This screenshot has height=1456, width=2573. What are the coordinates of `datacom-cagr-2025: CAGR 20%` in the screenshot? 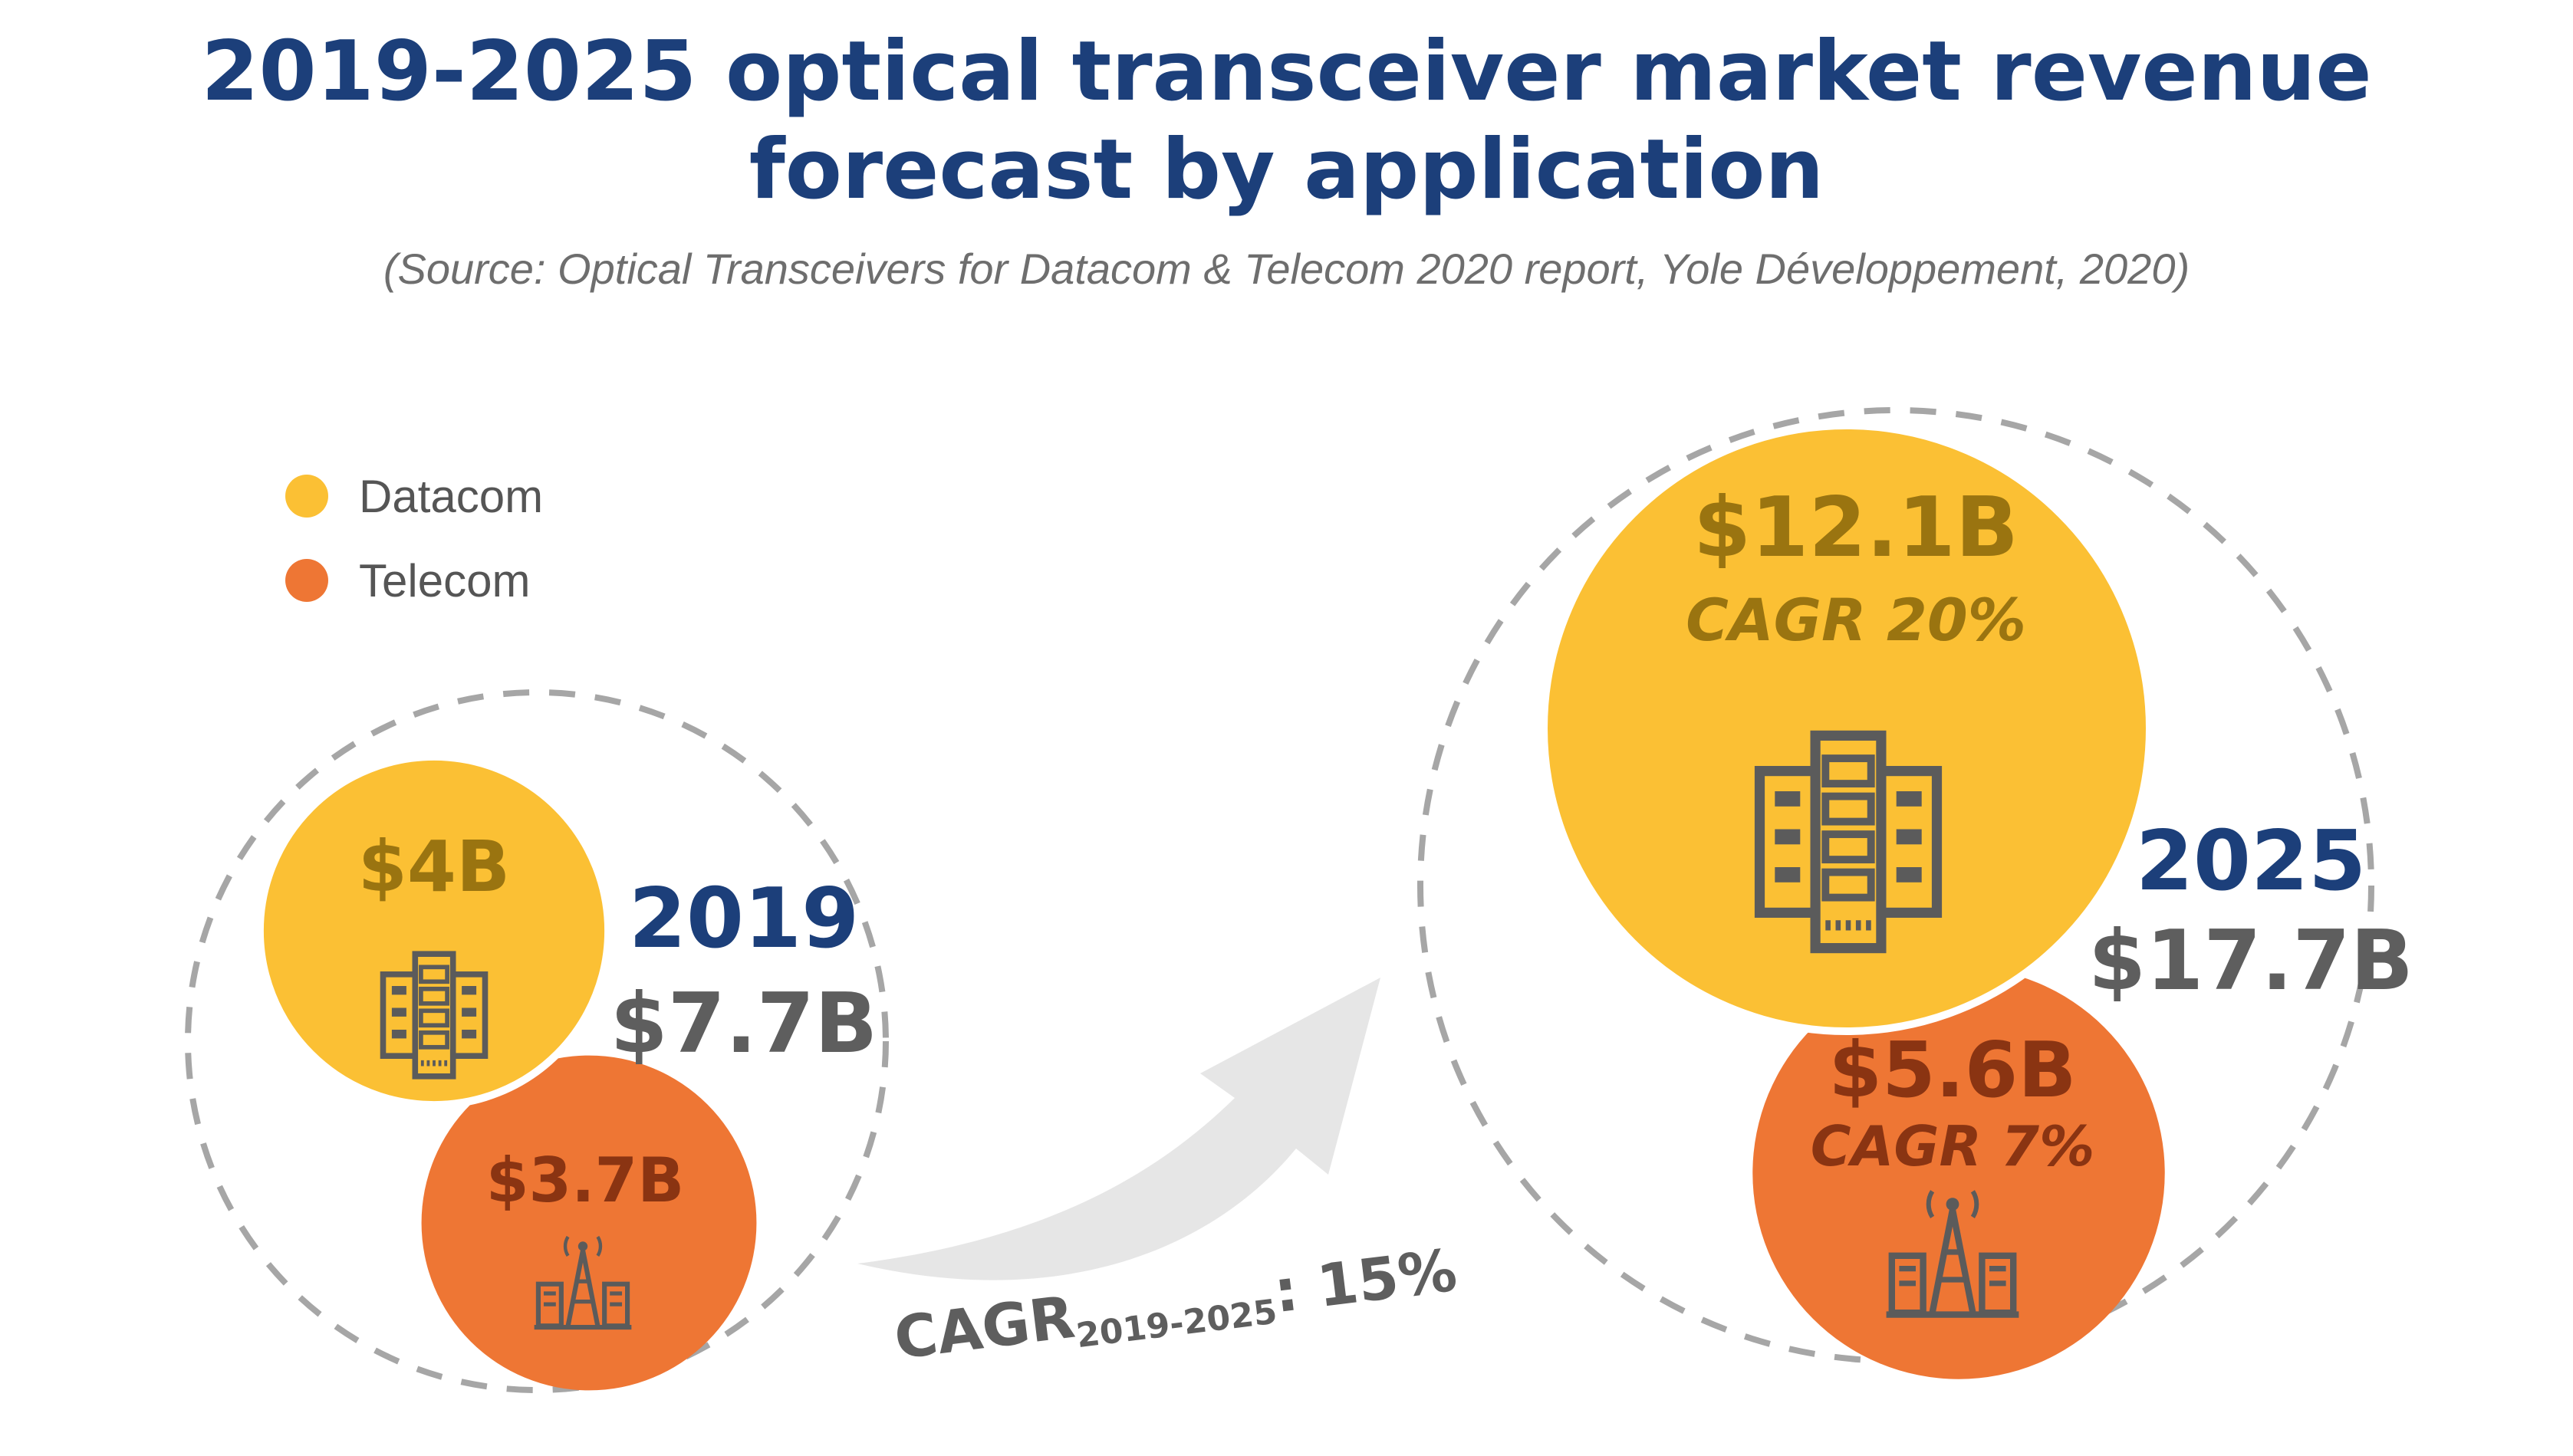 It's located at (1856, 620).